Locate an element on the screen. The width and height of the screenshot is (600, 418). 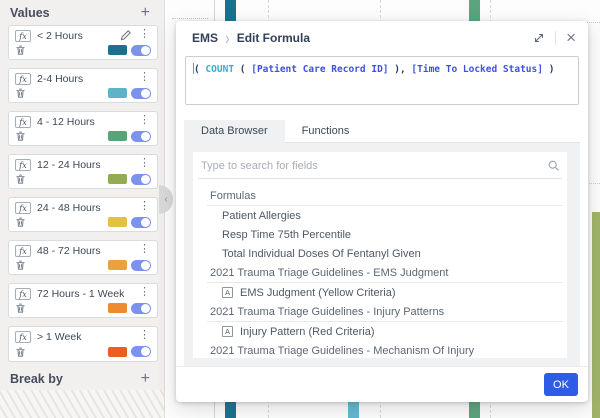
panel-collapse-handle: ‹ is located at coordinates (166, 199).